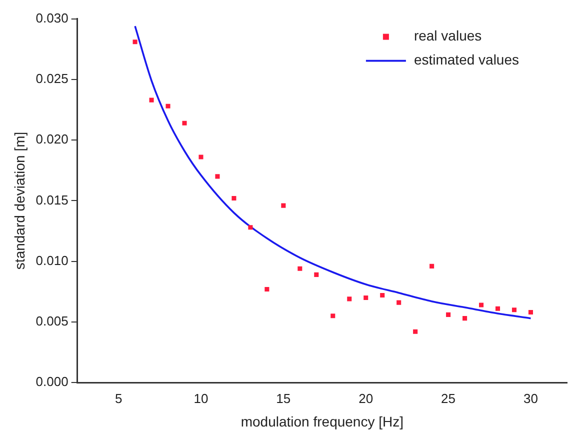  Describe the element at coordinates (201, 398) in the screenshot. I see `x-tick-label: 10` at that location.